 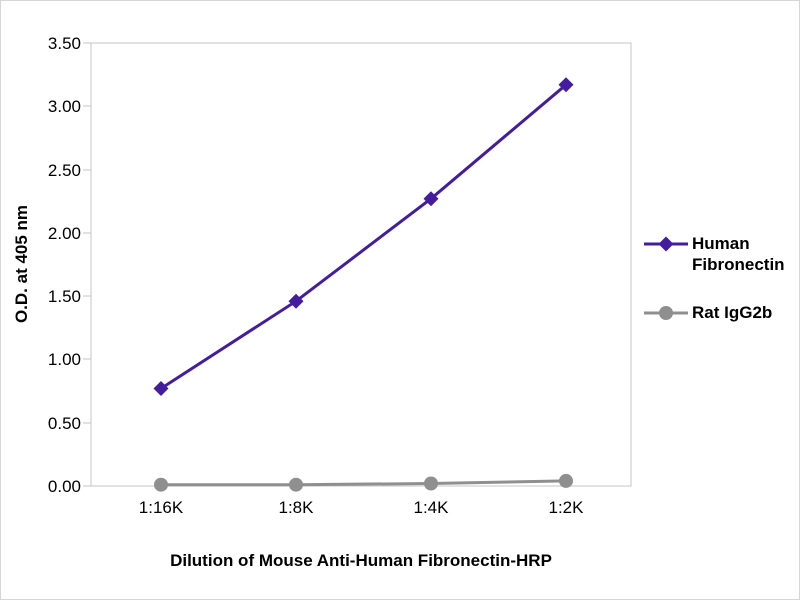 I want to click on y-axis-label: O.D. at 405 nm, so click(x=21, y=264).